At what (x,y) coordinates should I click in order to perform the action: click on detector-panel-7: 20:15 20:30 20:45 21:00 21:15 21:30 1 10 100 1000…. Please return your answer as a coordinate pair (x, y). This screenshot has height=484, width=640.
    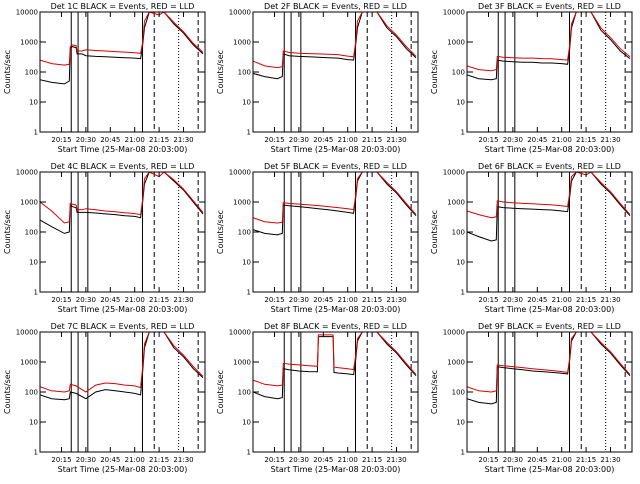
    Looking at the image, I should click on (104, 398).